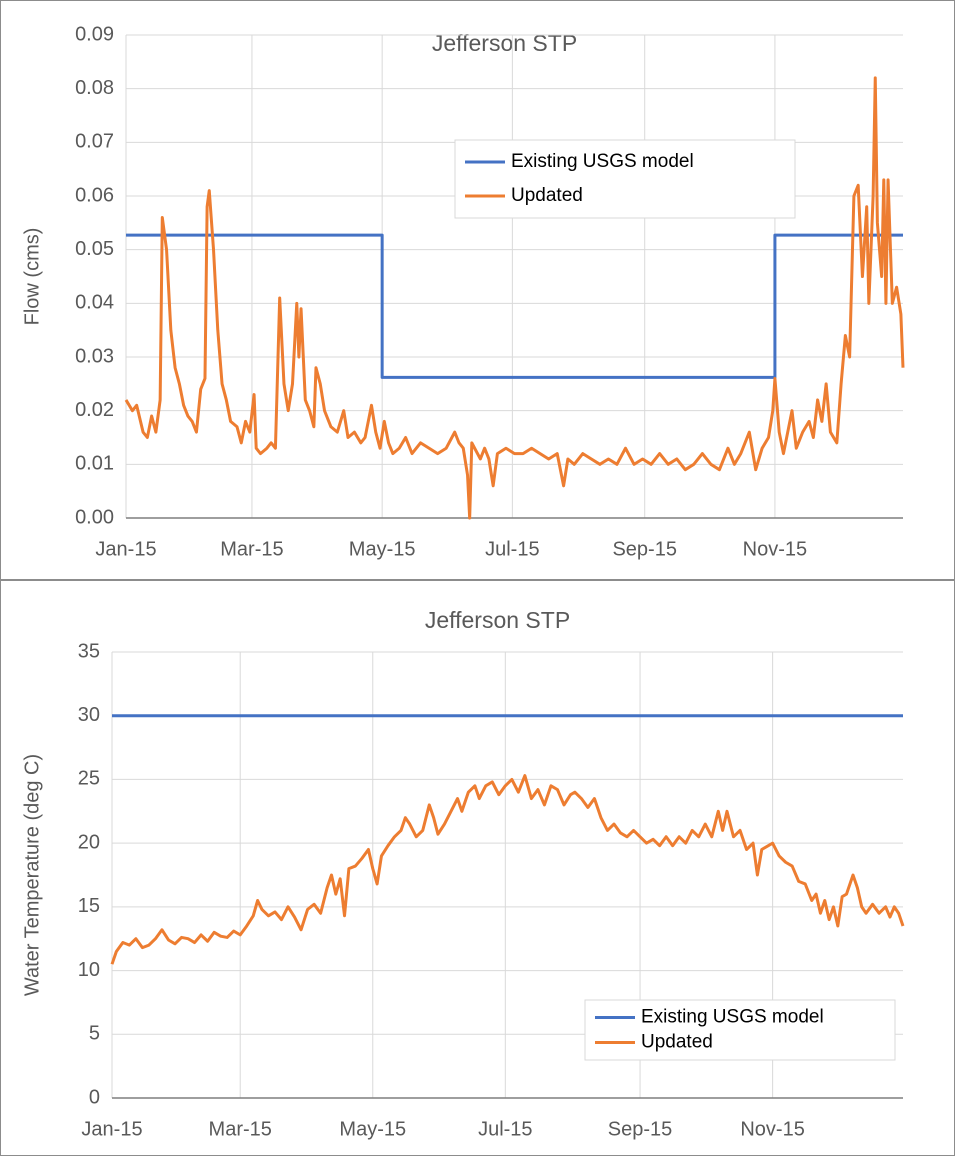 The height and width of the screenshot is (1161, 955). Describe the element at coordinates (32, 875) in the screenshot. I see `y-axis-label: Water Temperature (deg C)` at that location.